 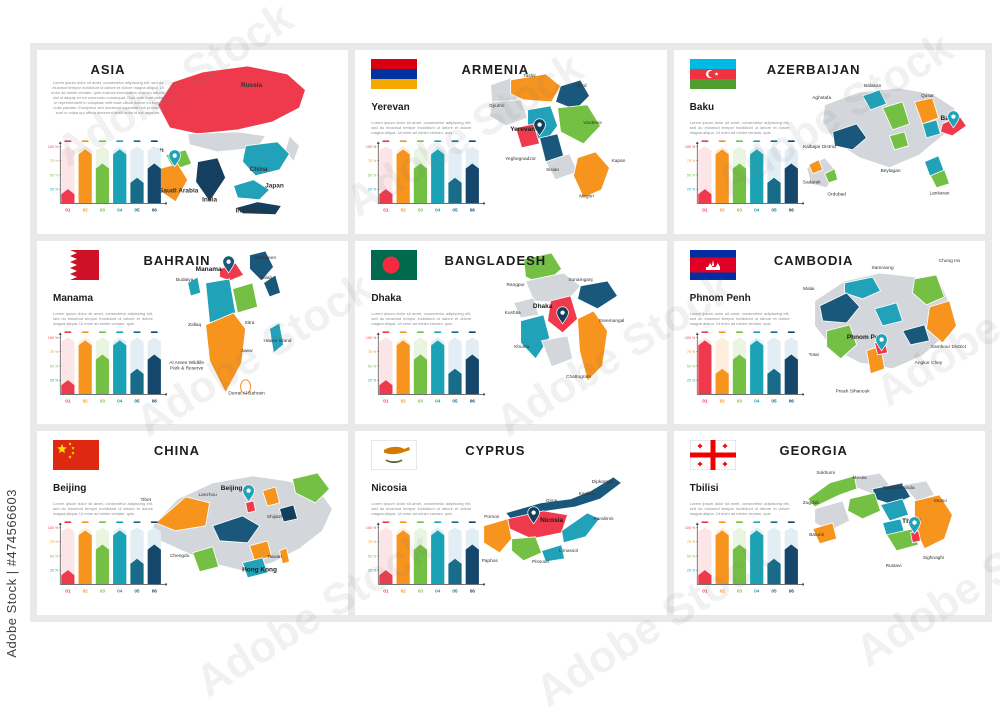 What do you see at coordinates (949, 261) in the screenshot?
I see `map-label: Chong Ho` at bounding box center [949, 261].